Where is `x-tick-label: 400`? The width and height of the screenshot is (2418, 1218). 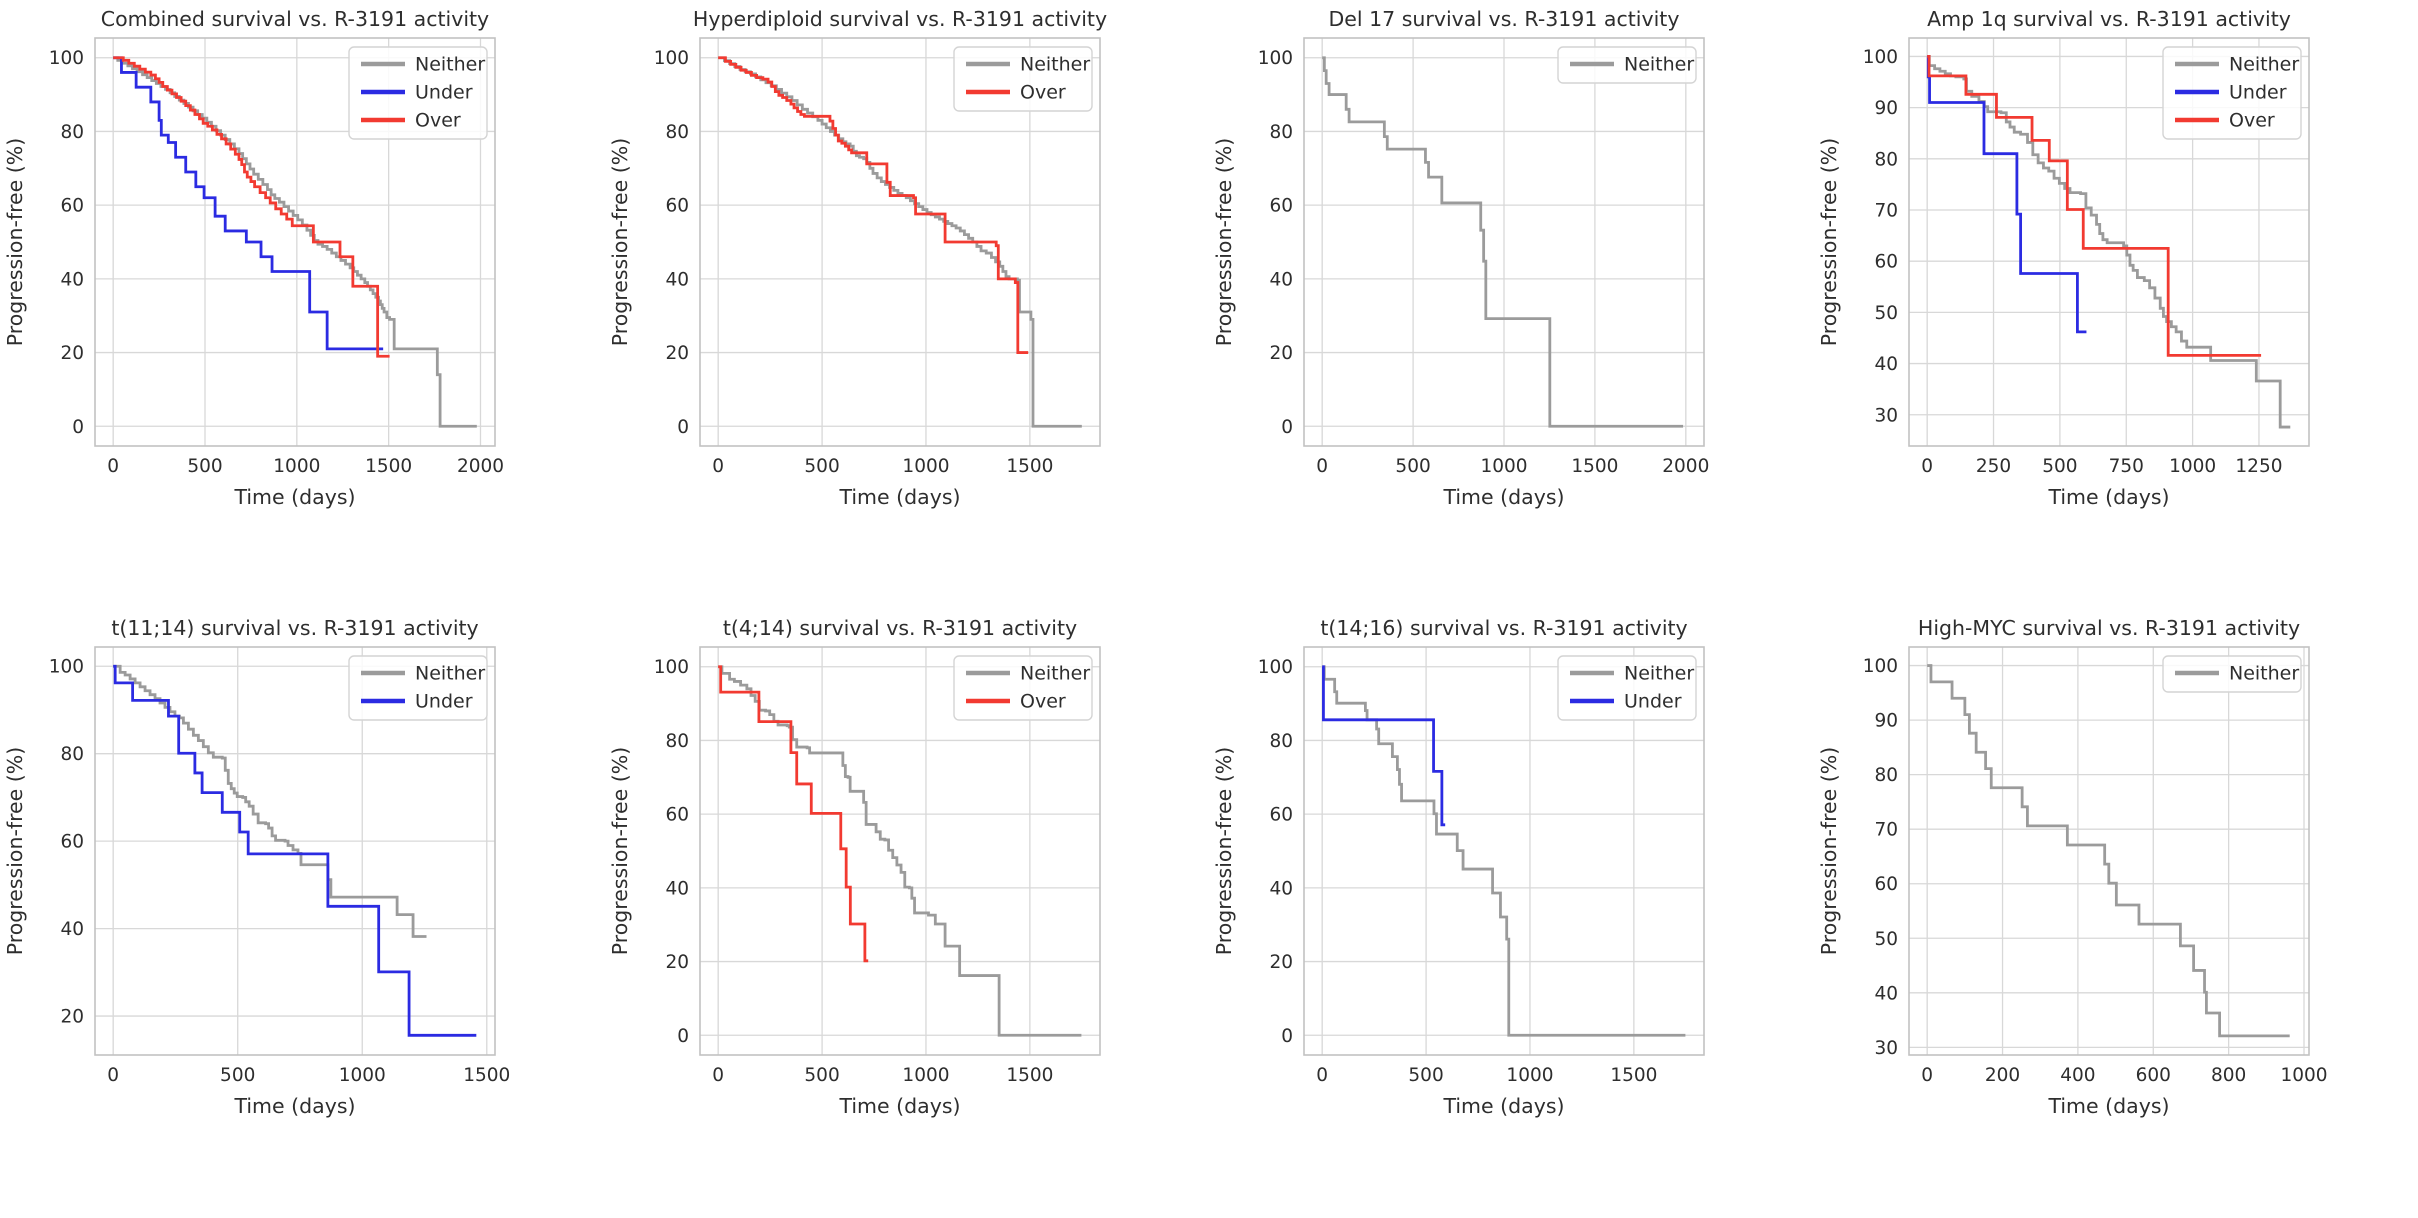
x-tick-label: 400 is located at coordinates (2077, 1075).